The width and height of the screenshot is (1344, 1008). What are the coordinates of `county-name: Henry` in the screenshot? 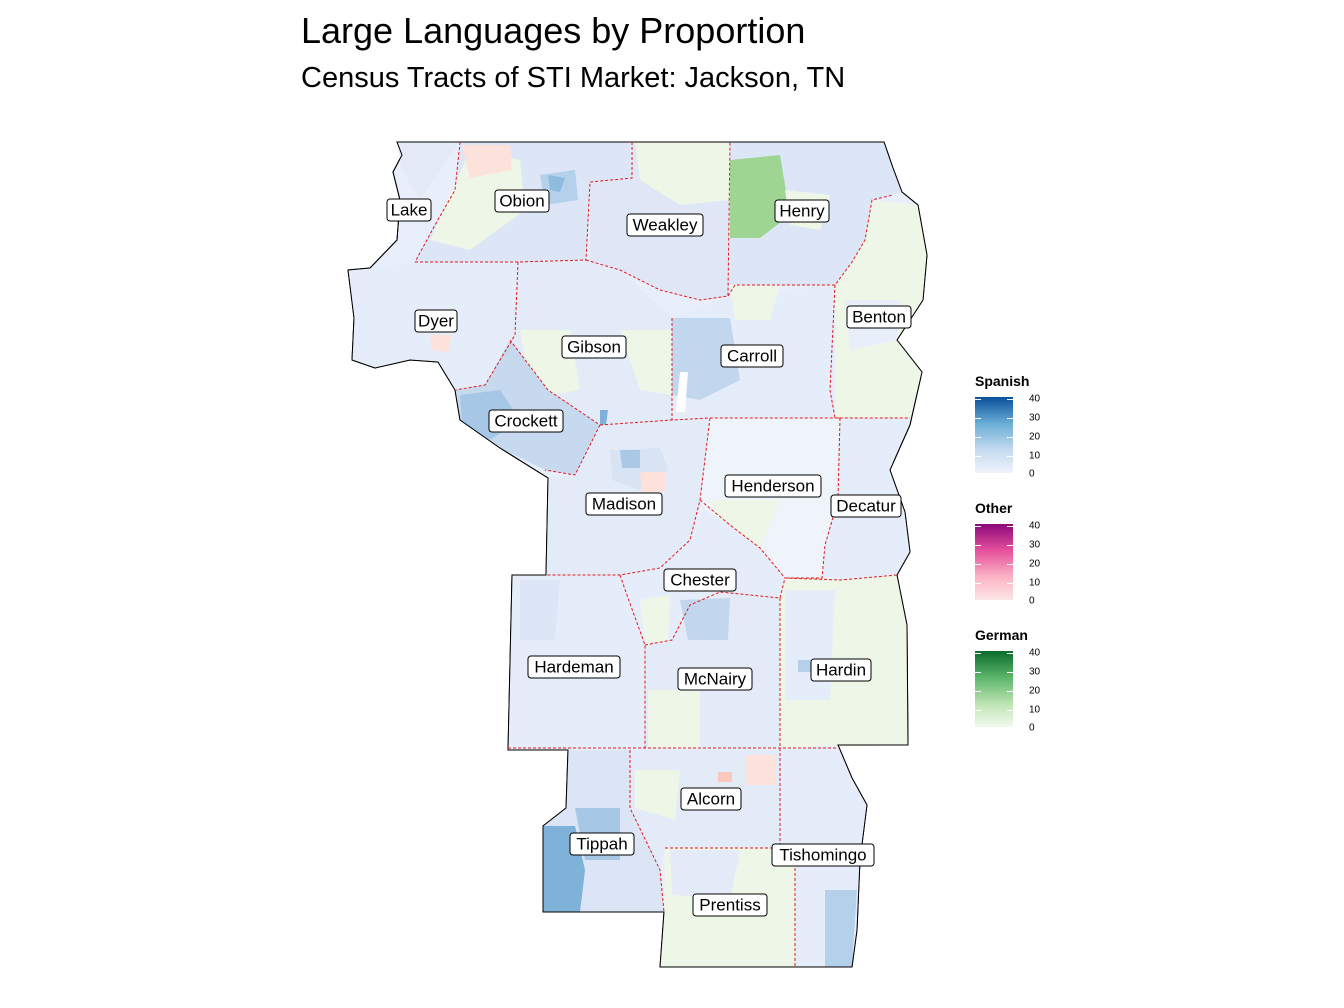 It's located at (802, 211).